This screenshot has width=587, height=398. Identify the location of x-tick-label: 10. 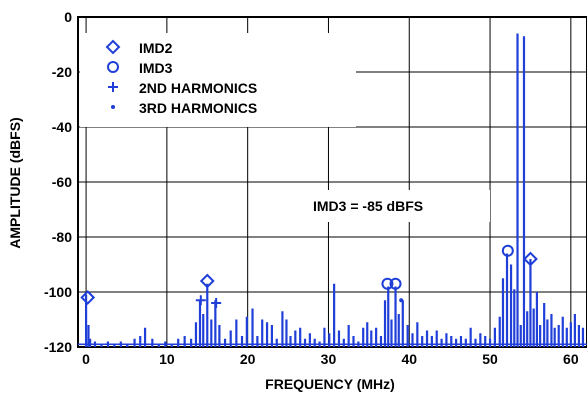
(167, 359).